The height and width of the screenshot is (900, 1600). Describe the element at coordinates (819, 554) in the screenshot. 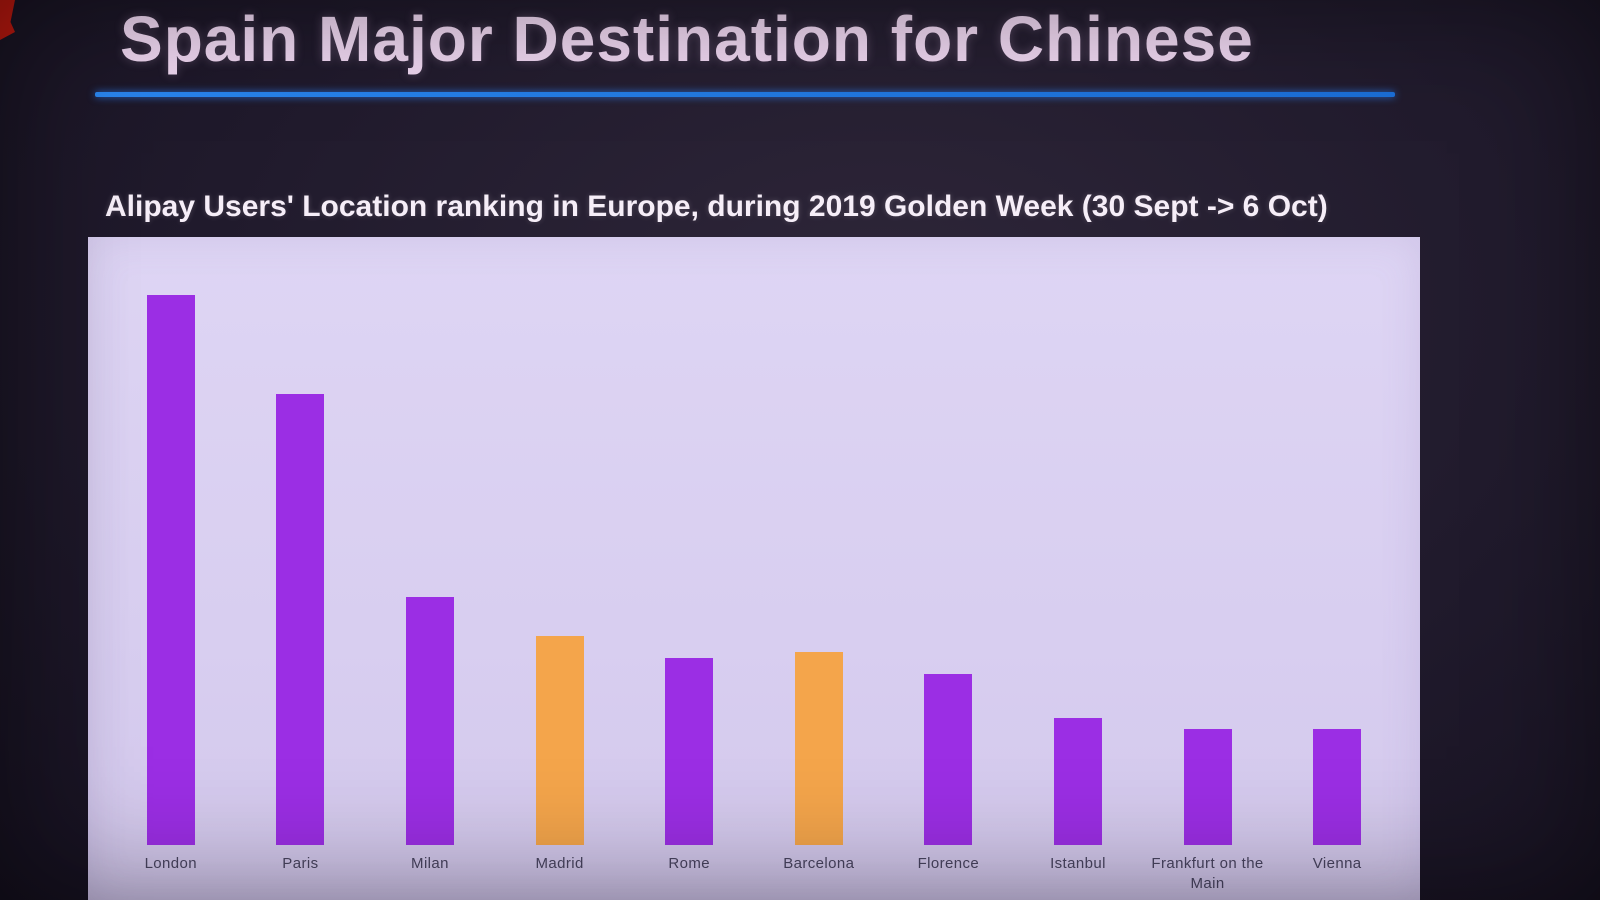

I see `bar-group-barcelona: Barcelona` at that location.